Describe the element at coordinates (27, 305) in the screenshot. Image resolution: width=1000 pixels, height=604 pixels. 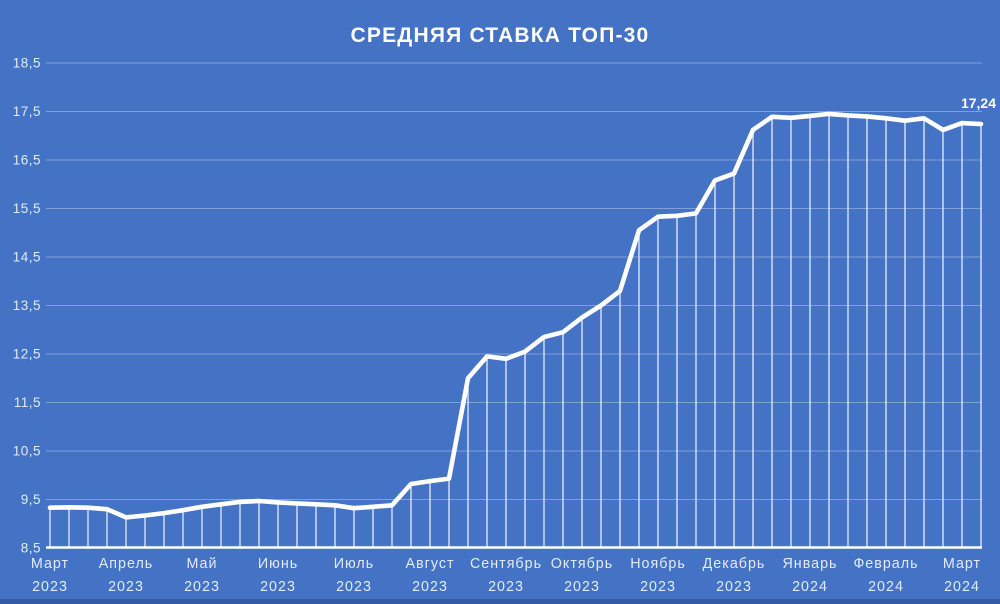
I see `y-tick-label: 13,5` at that location.